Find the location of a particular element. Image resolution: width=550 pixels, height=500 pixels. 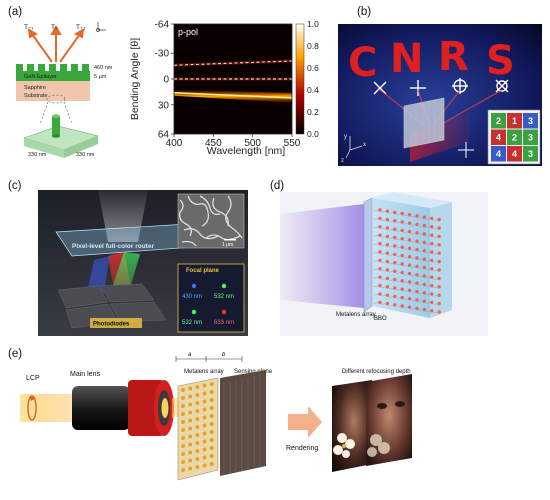

wl-633: 633 nm is located at coordinates (224, 323).